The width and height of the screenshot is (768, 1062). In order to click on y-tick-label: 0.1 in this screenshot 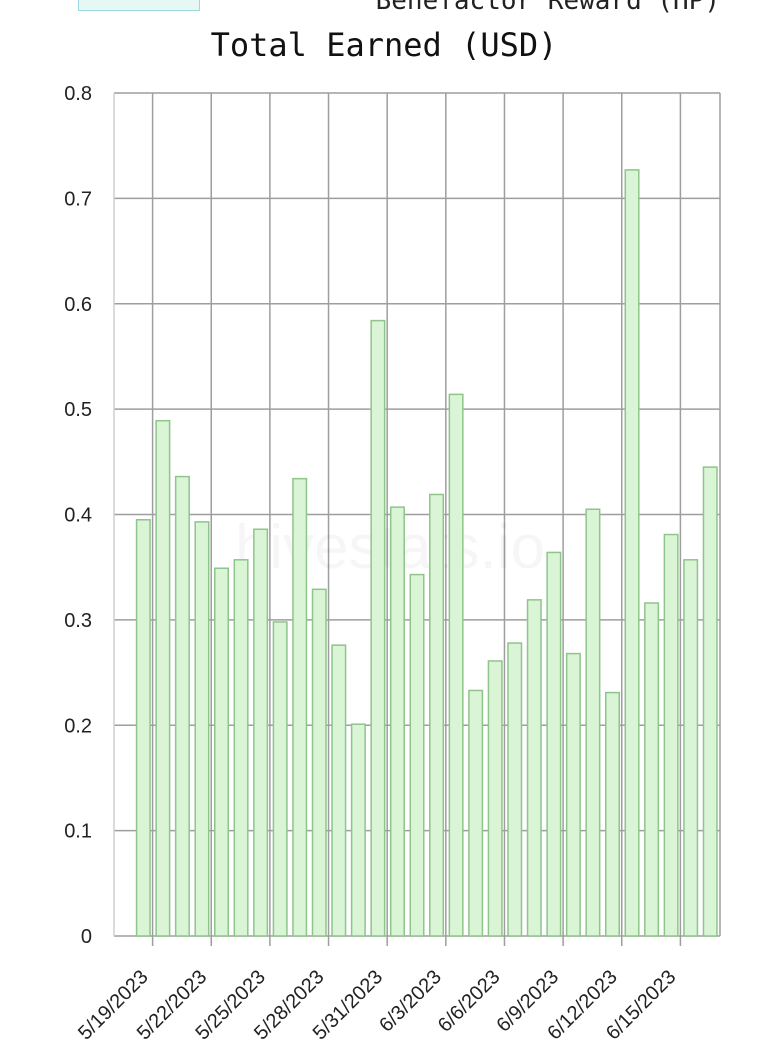, I will do `click(78, 832)`.